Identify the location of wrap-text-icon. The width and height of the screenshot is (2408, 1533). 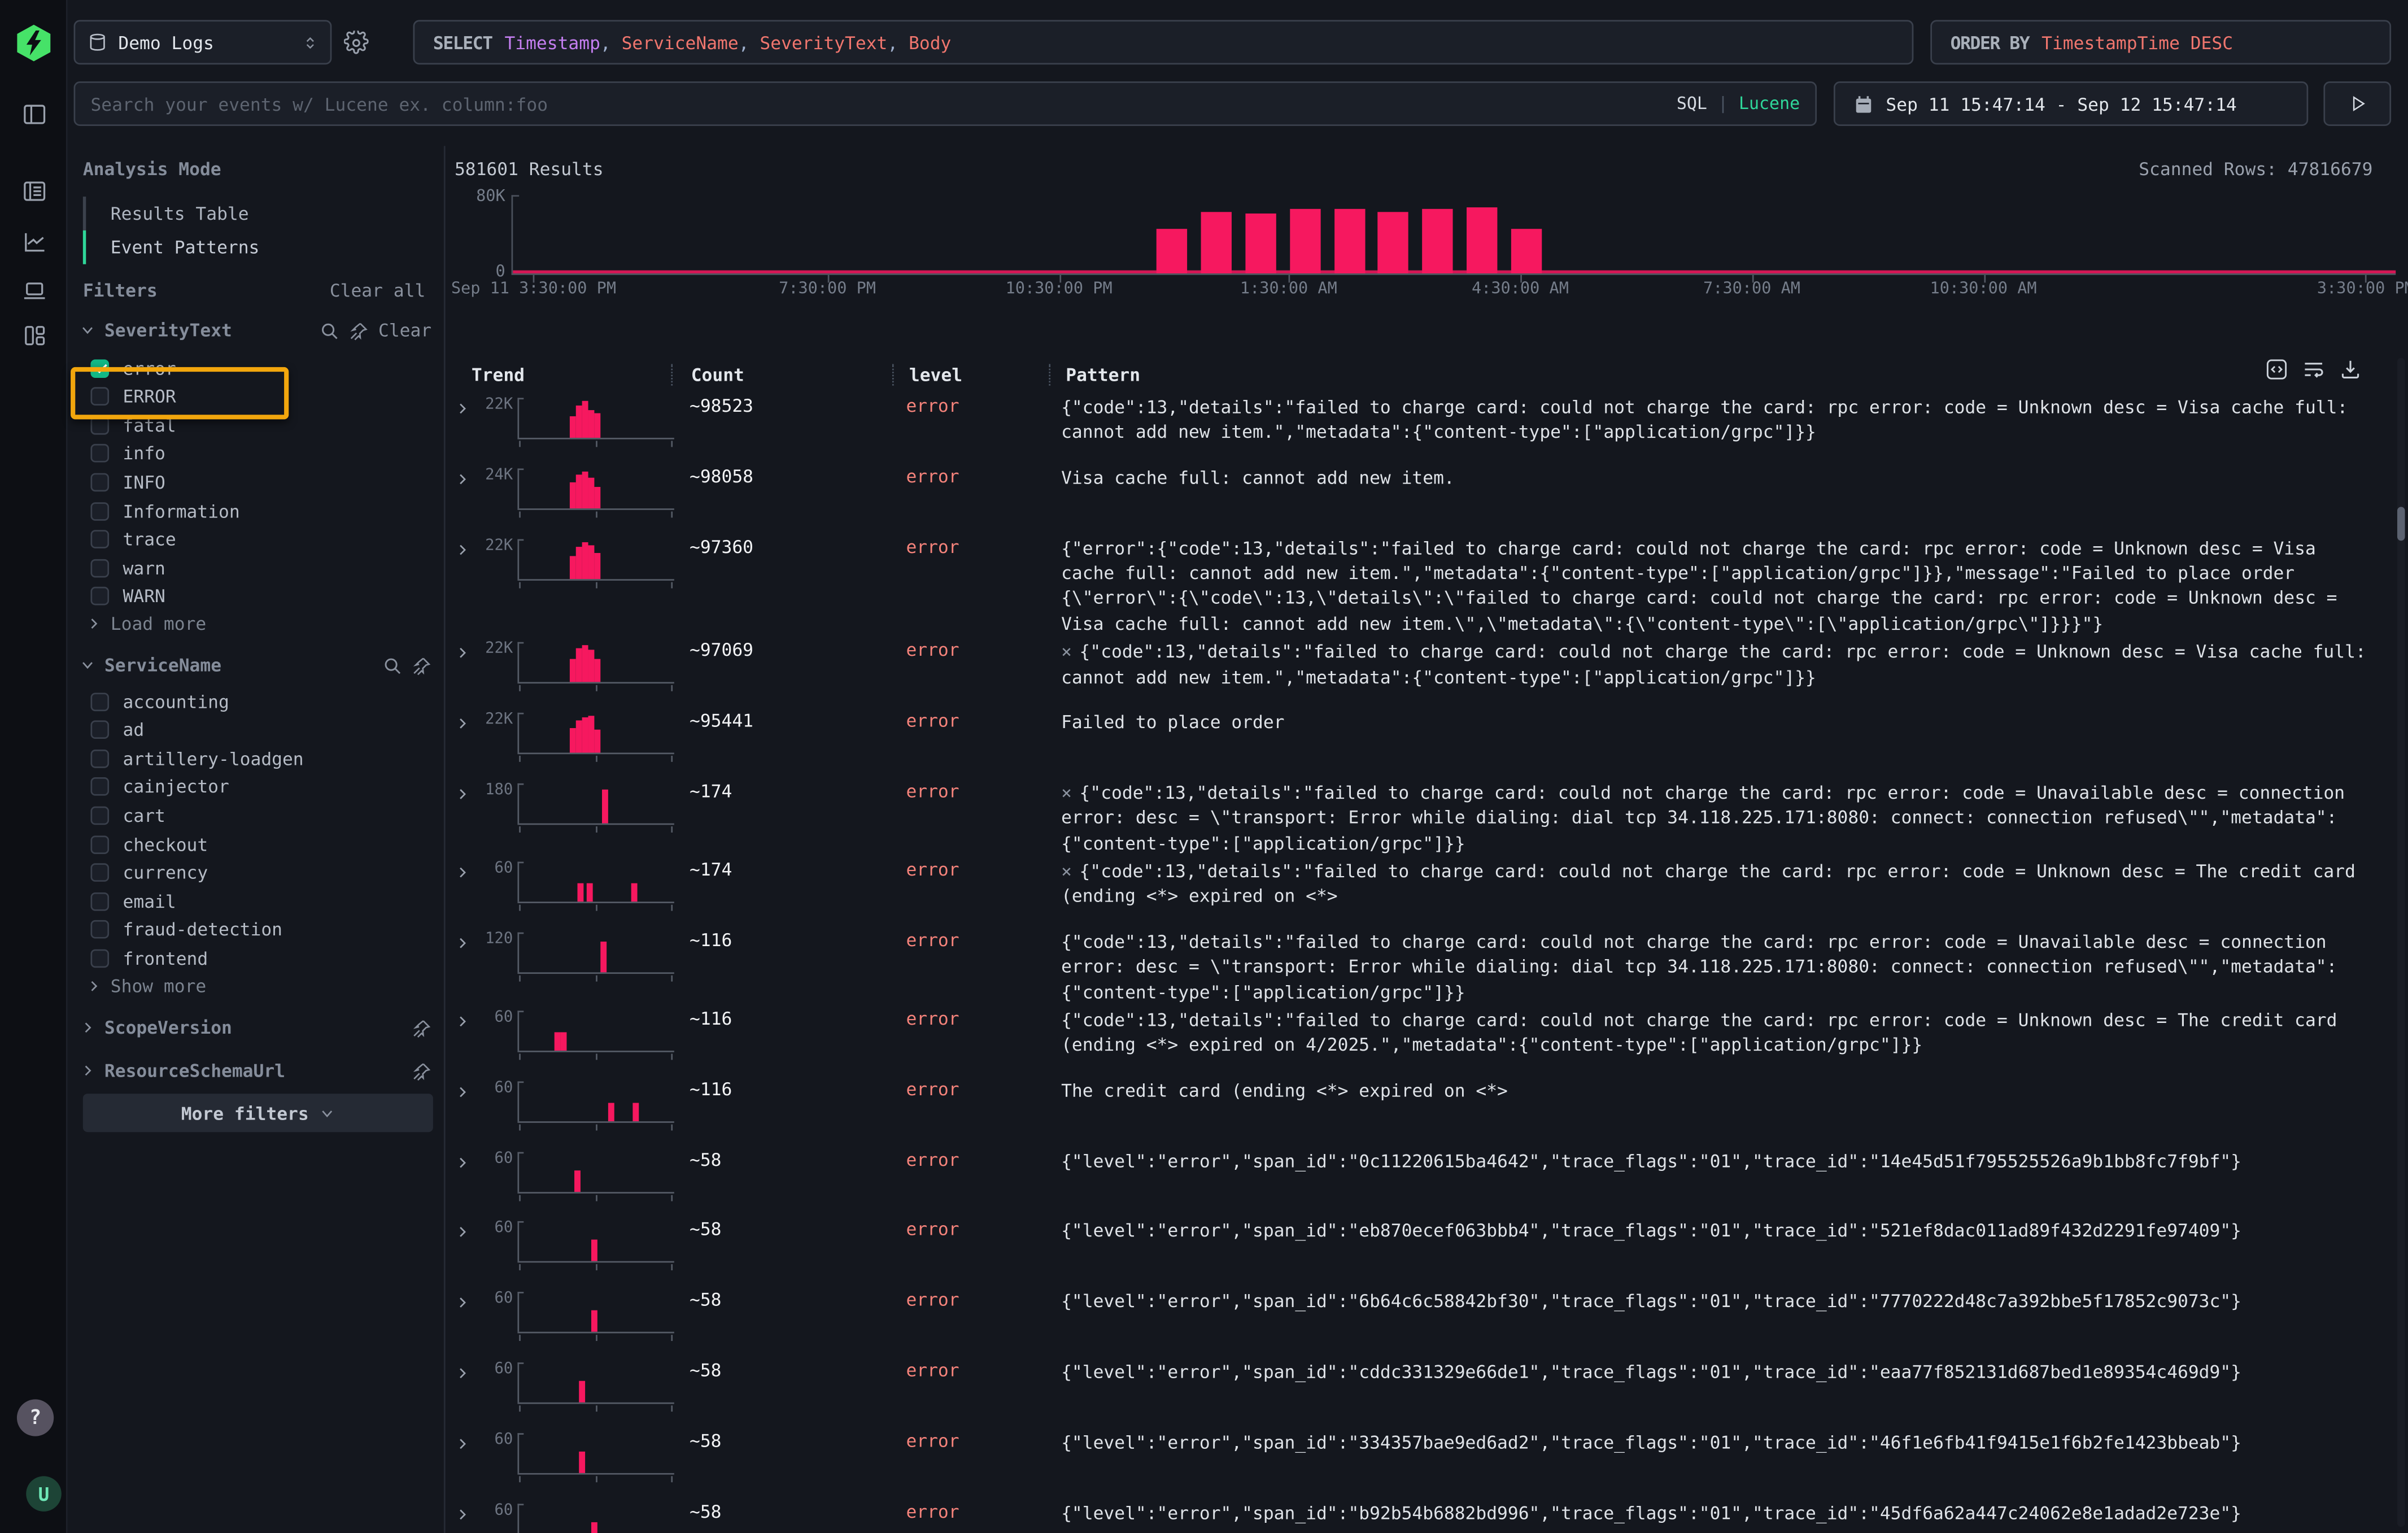
(2314, 369).